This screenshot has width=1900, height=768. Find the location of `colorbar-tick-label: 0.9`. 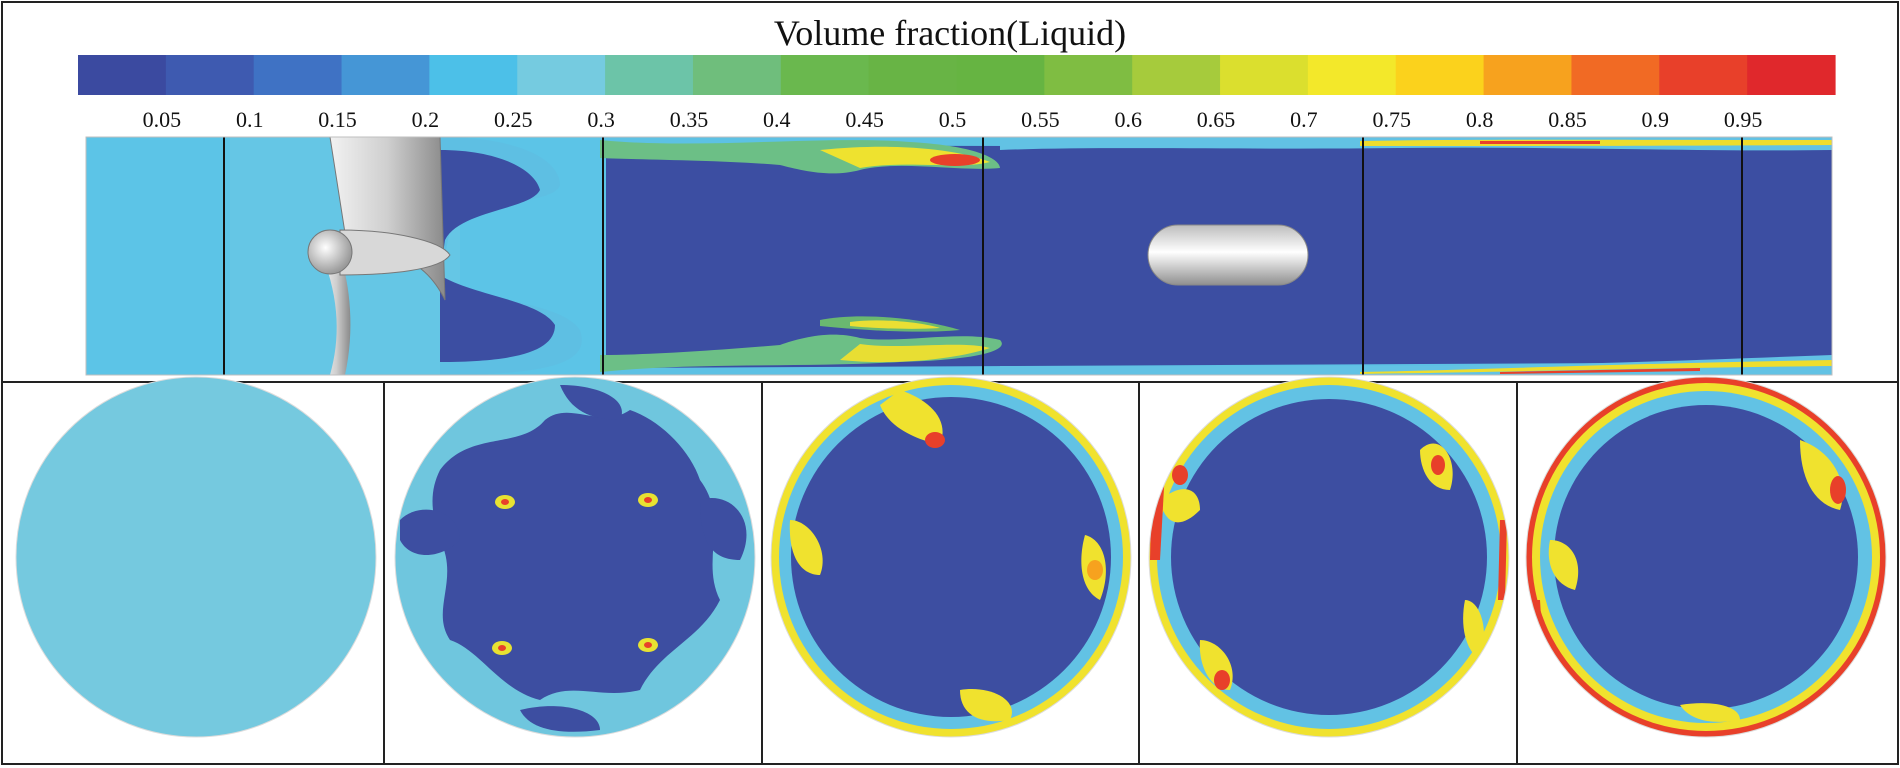

colorbar-tick-label: 0.9 is located at coordinates (1656, 119).